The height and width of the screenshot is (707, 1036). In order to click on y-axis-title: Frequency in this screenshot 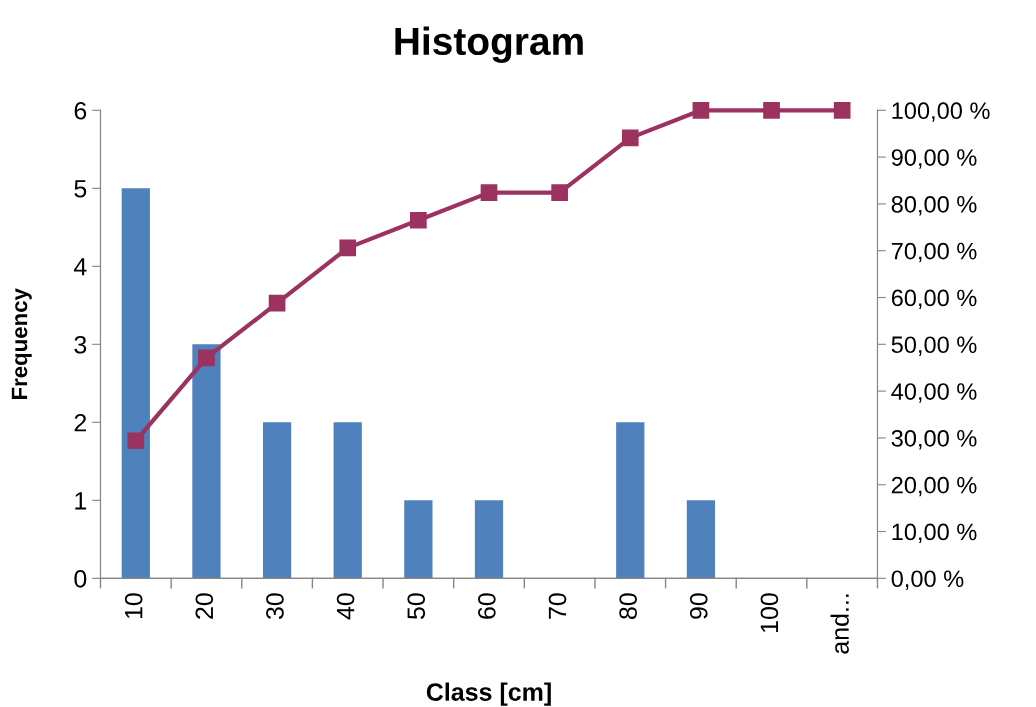, I will do `click(21, 344)`.